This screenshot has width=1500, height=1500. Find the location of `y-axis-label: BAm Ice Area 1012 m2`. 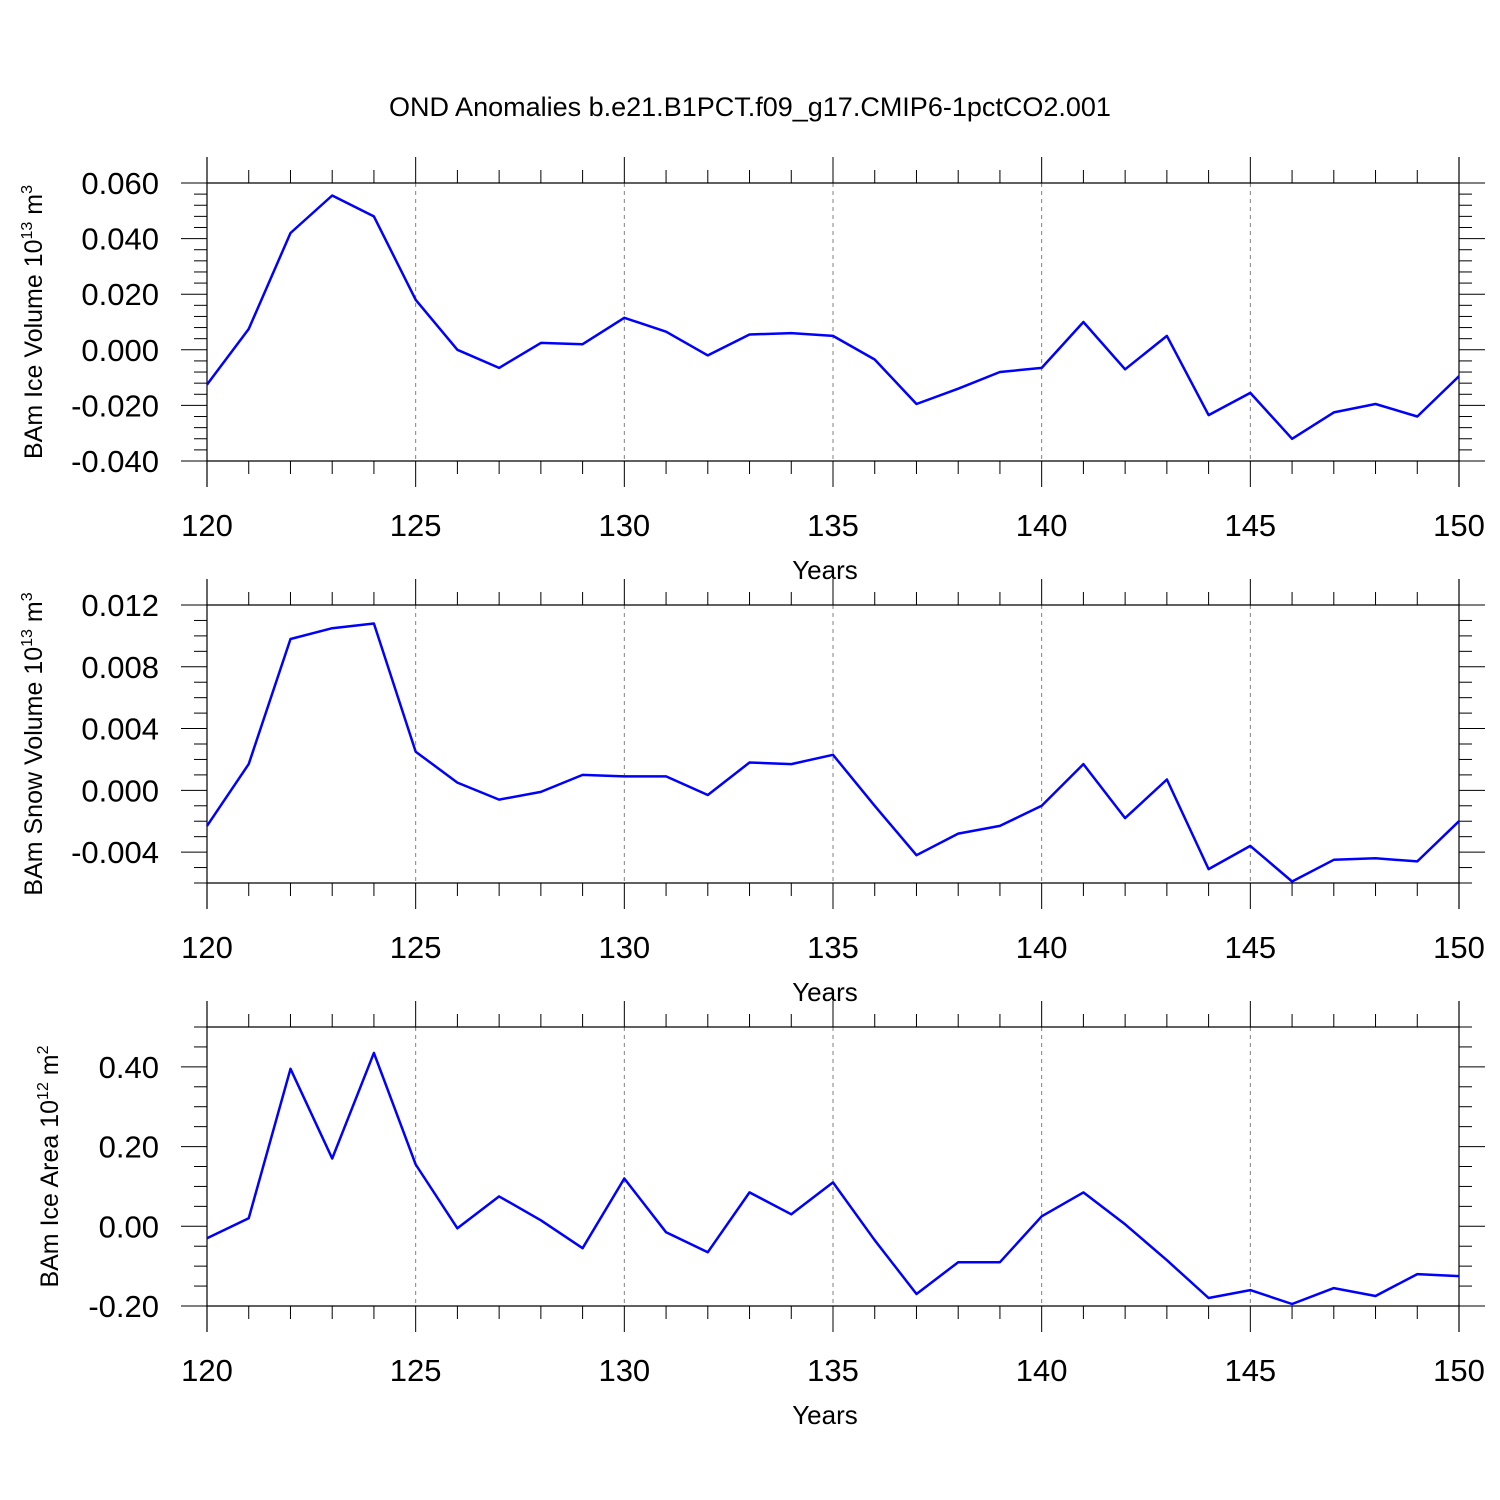

y-axis-label: BAm Ice Area 1012 m2 is located at coordinates (49, 1166).